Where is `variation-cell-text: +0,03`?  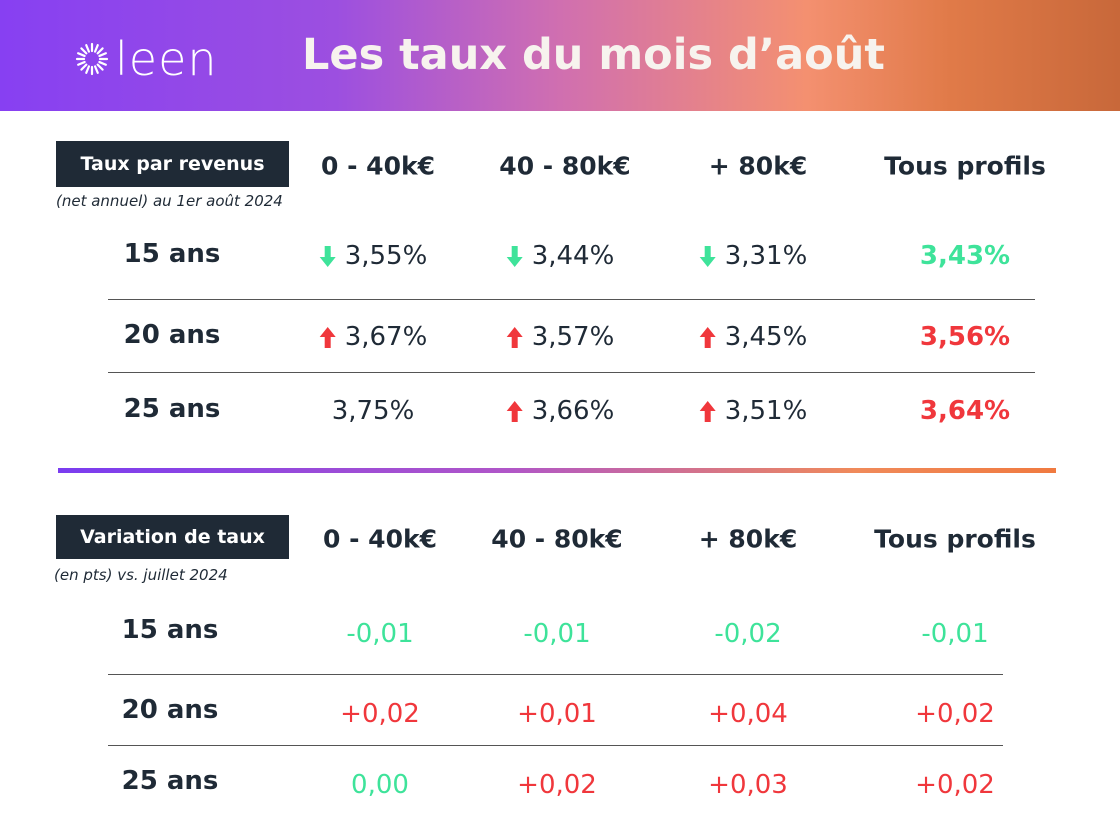 variation-cell-text: +0,03 is located at coordinates (748, 785).